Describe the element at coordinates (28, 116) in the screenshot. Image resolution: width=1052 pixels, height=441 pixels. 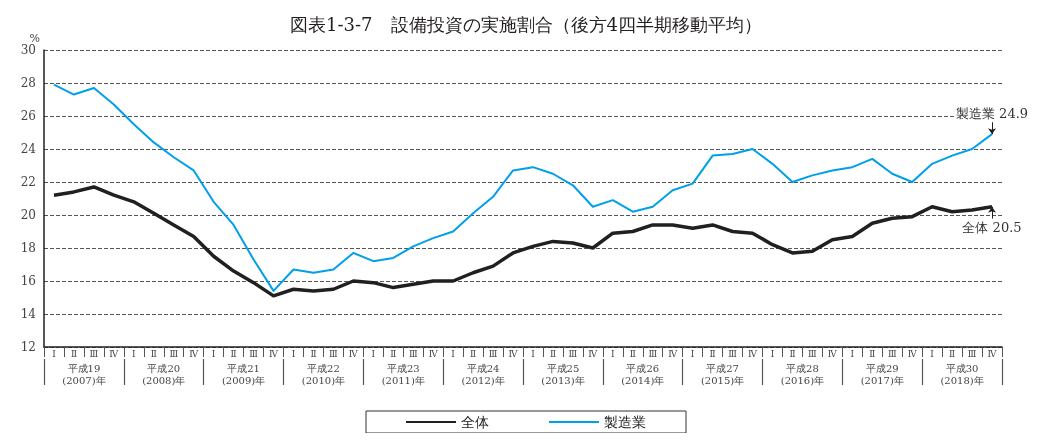
I see `y-tick-label: 26` at that location.